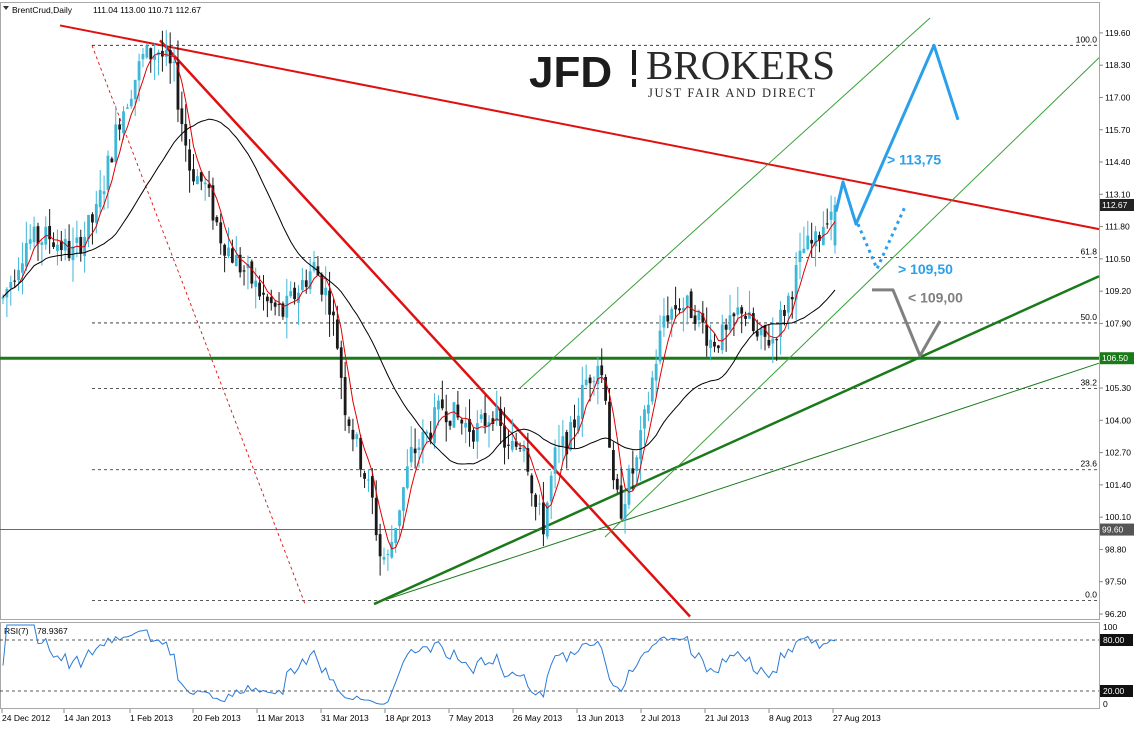 The width and height of the screenshot is (1144, 732). I want to click on y-tick-label-5: 102.70, so click(1118, 453).